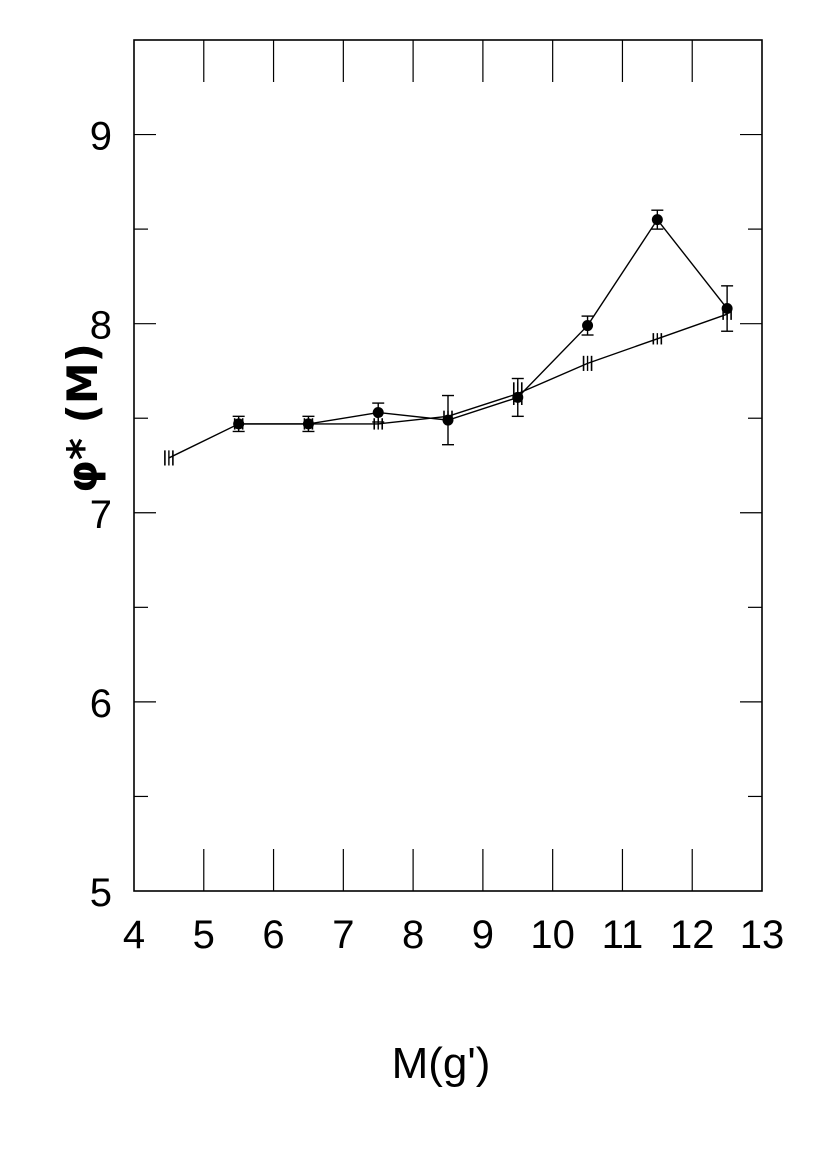  What do you see at coordinates (273, 935) in the screenshot?
I see `x-tick-label: 6` at bounding box center [273, 935].